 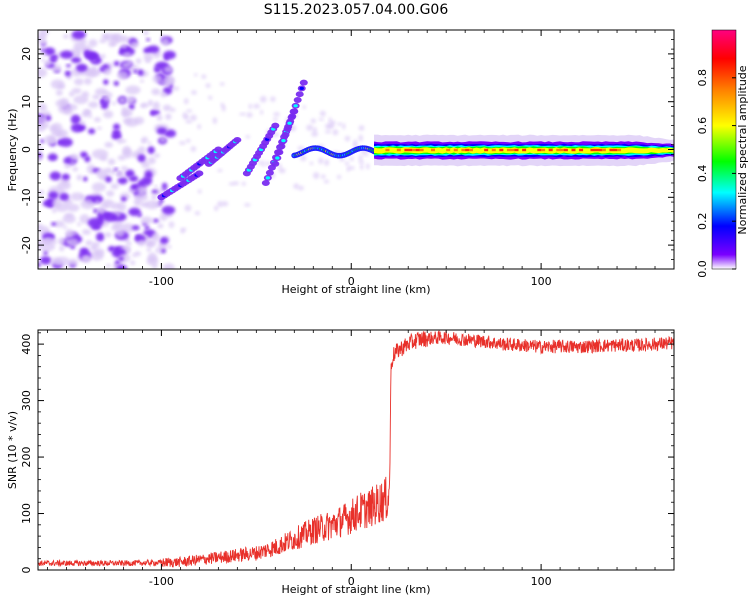 I want to click on x-tick-label: 100, so click(x=541, y=281).